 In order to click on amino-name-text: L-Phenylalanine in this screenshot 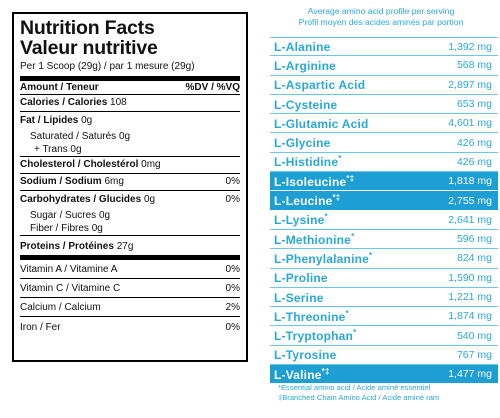, I will do `click(322, 258)`.